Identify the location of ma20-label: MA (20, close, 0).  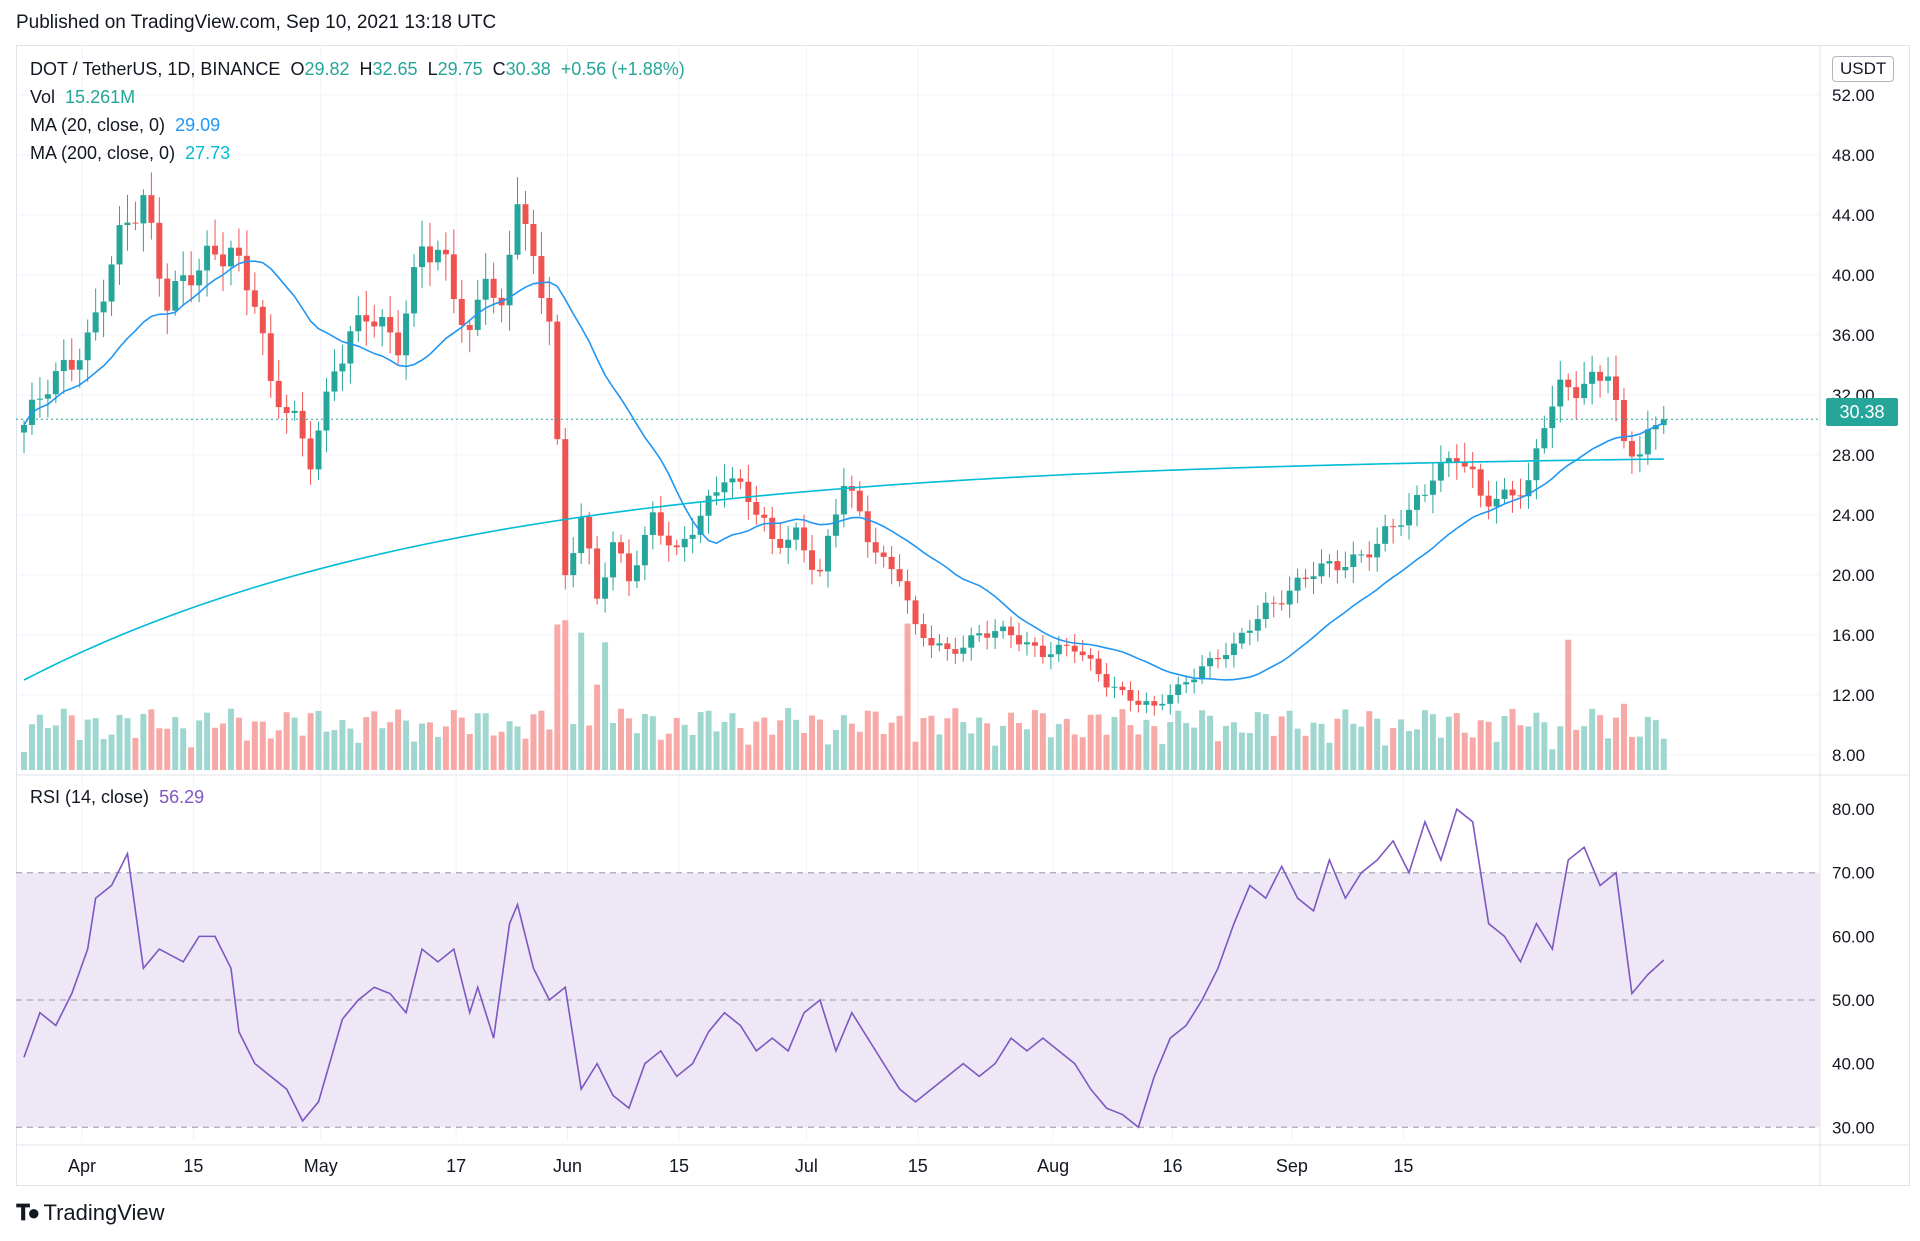
(98, 125).